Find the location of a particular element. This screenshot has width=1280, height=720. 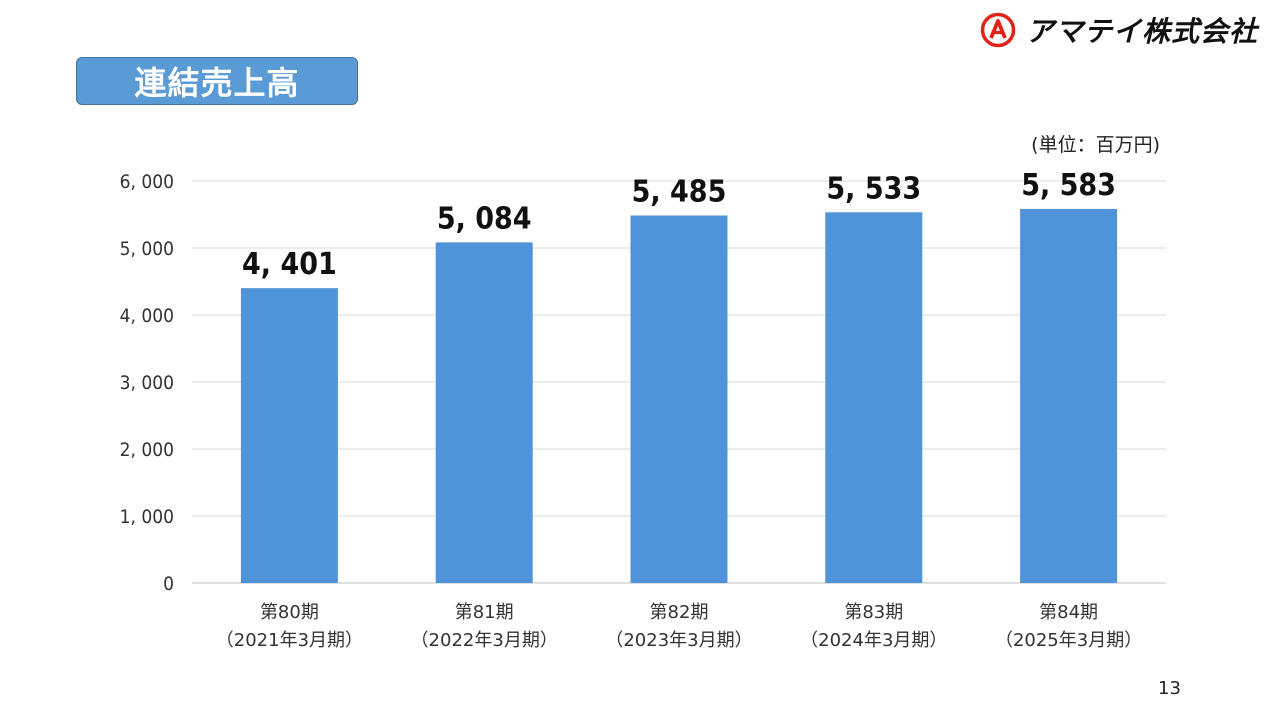

x-tick-sublabel: （2023年3月期） is located at coordinates (678, 640).